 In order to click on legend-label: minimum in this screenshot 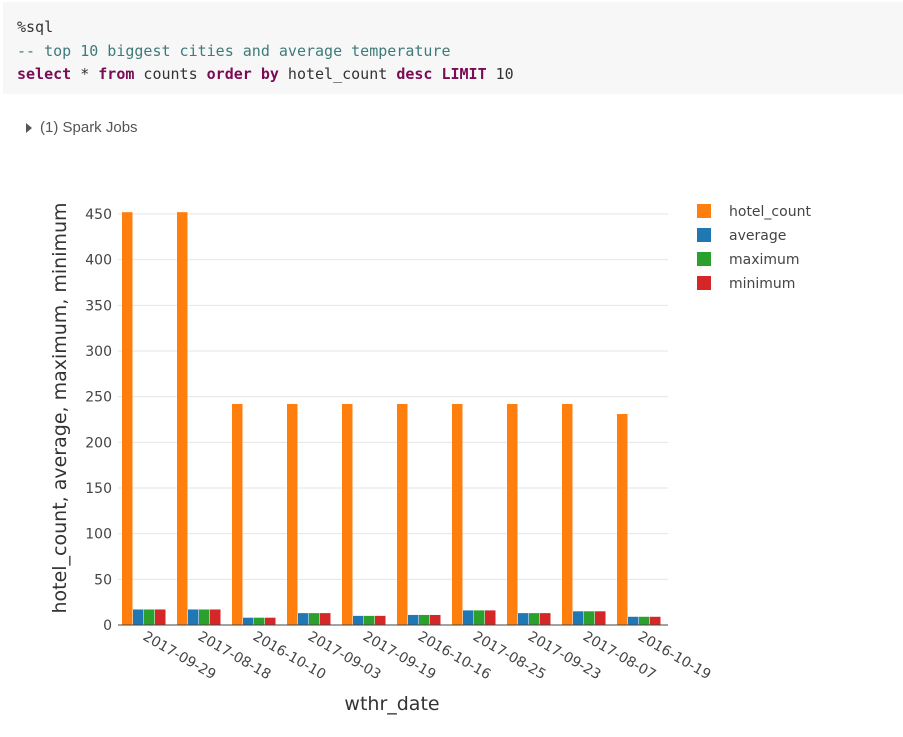, I will do `click(762, 284)`.